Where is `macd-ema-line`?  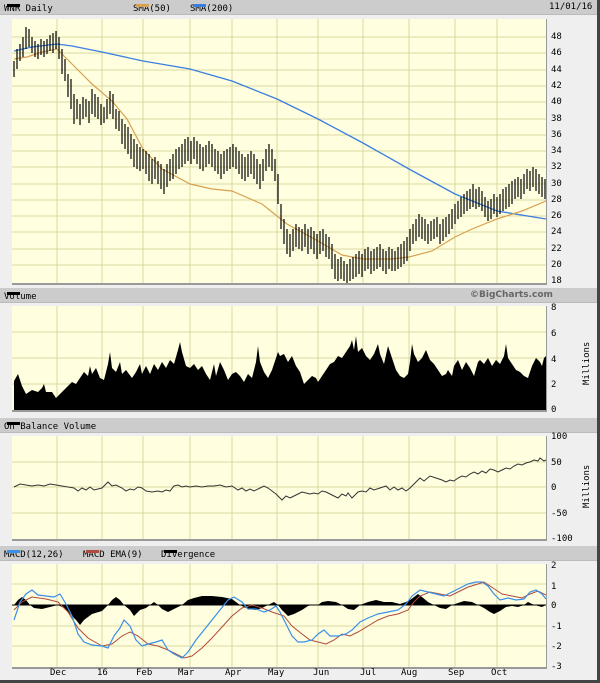 macd-ema-line is located at coordinates (279, 620).